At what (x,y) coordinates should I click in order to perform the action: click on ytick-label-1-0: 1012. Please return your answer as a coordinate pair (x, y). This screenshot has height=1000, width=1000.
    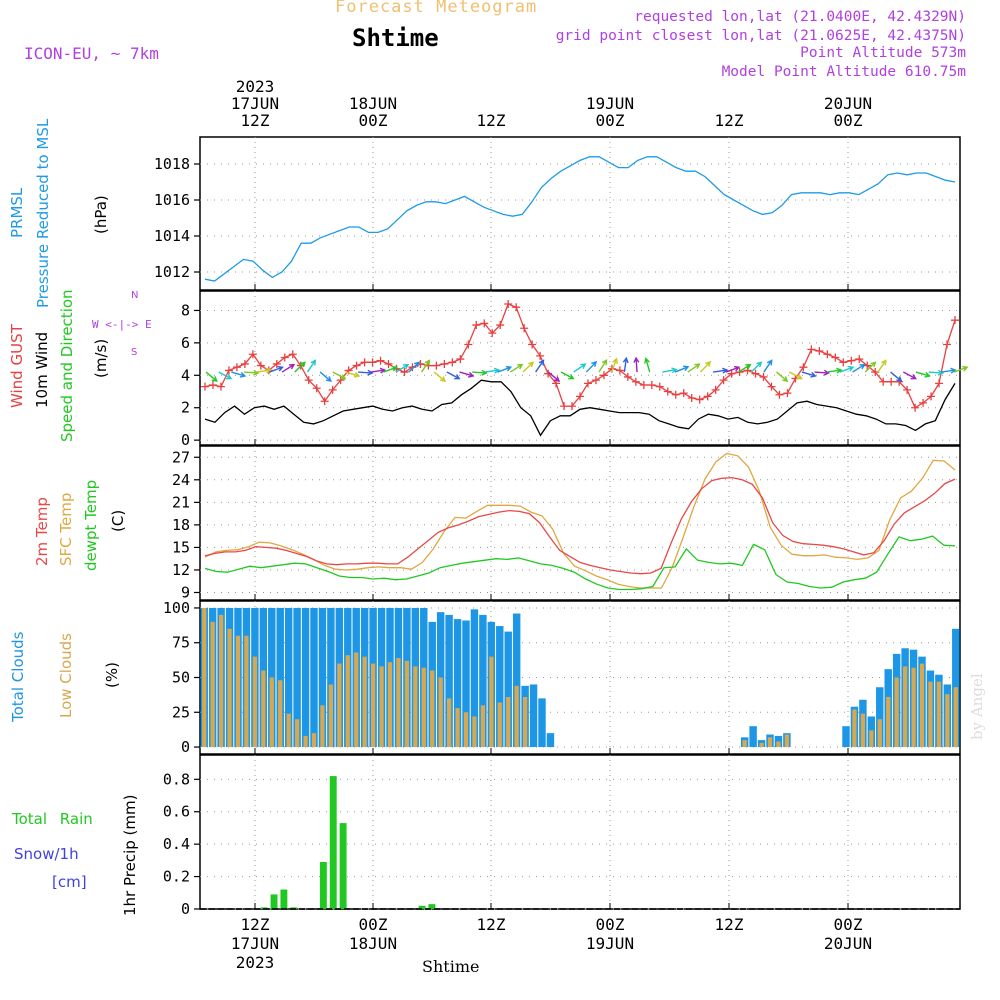
    Looking at the image, I should click on (172, 272).